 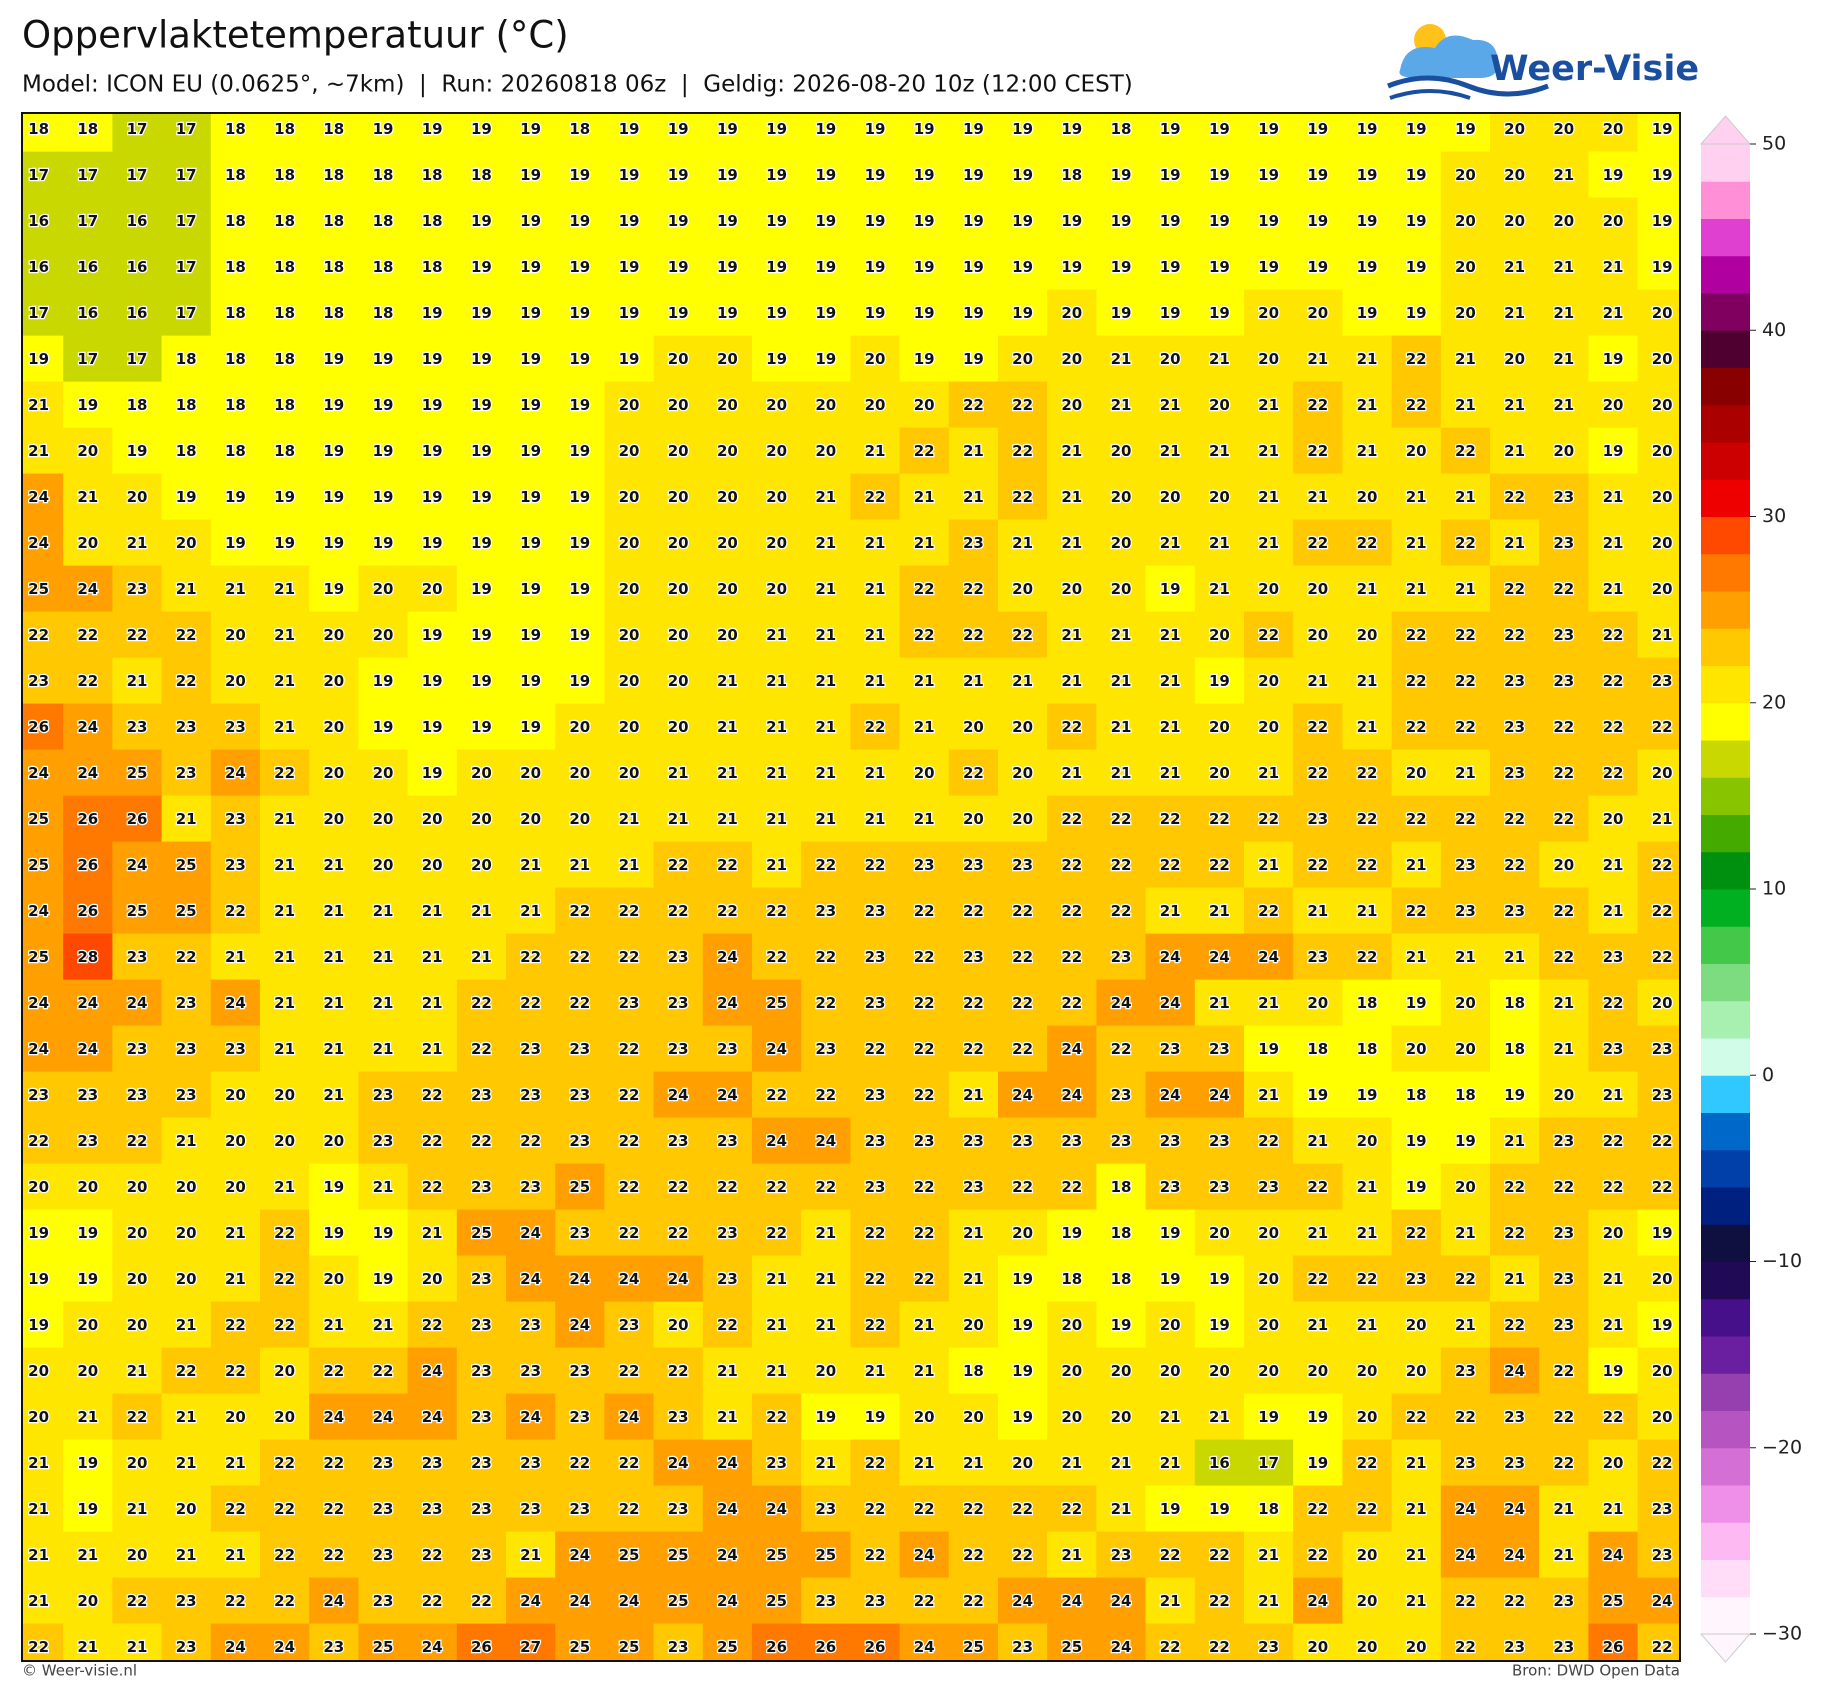 I want to click on temp-label: 17, so click(x=137, y=129).